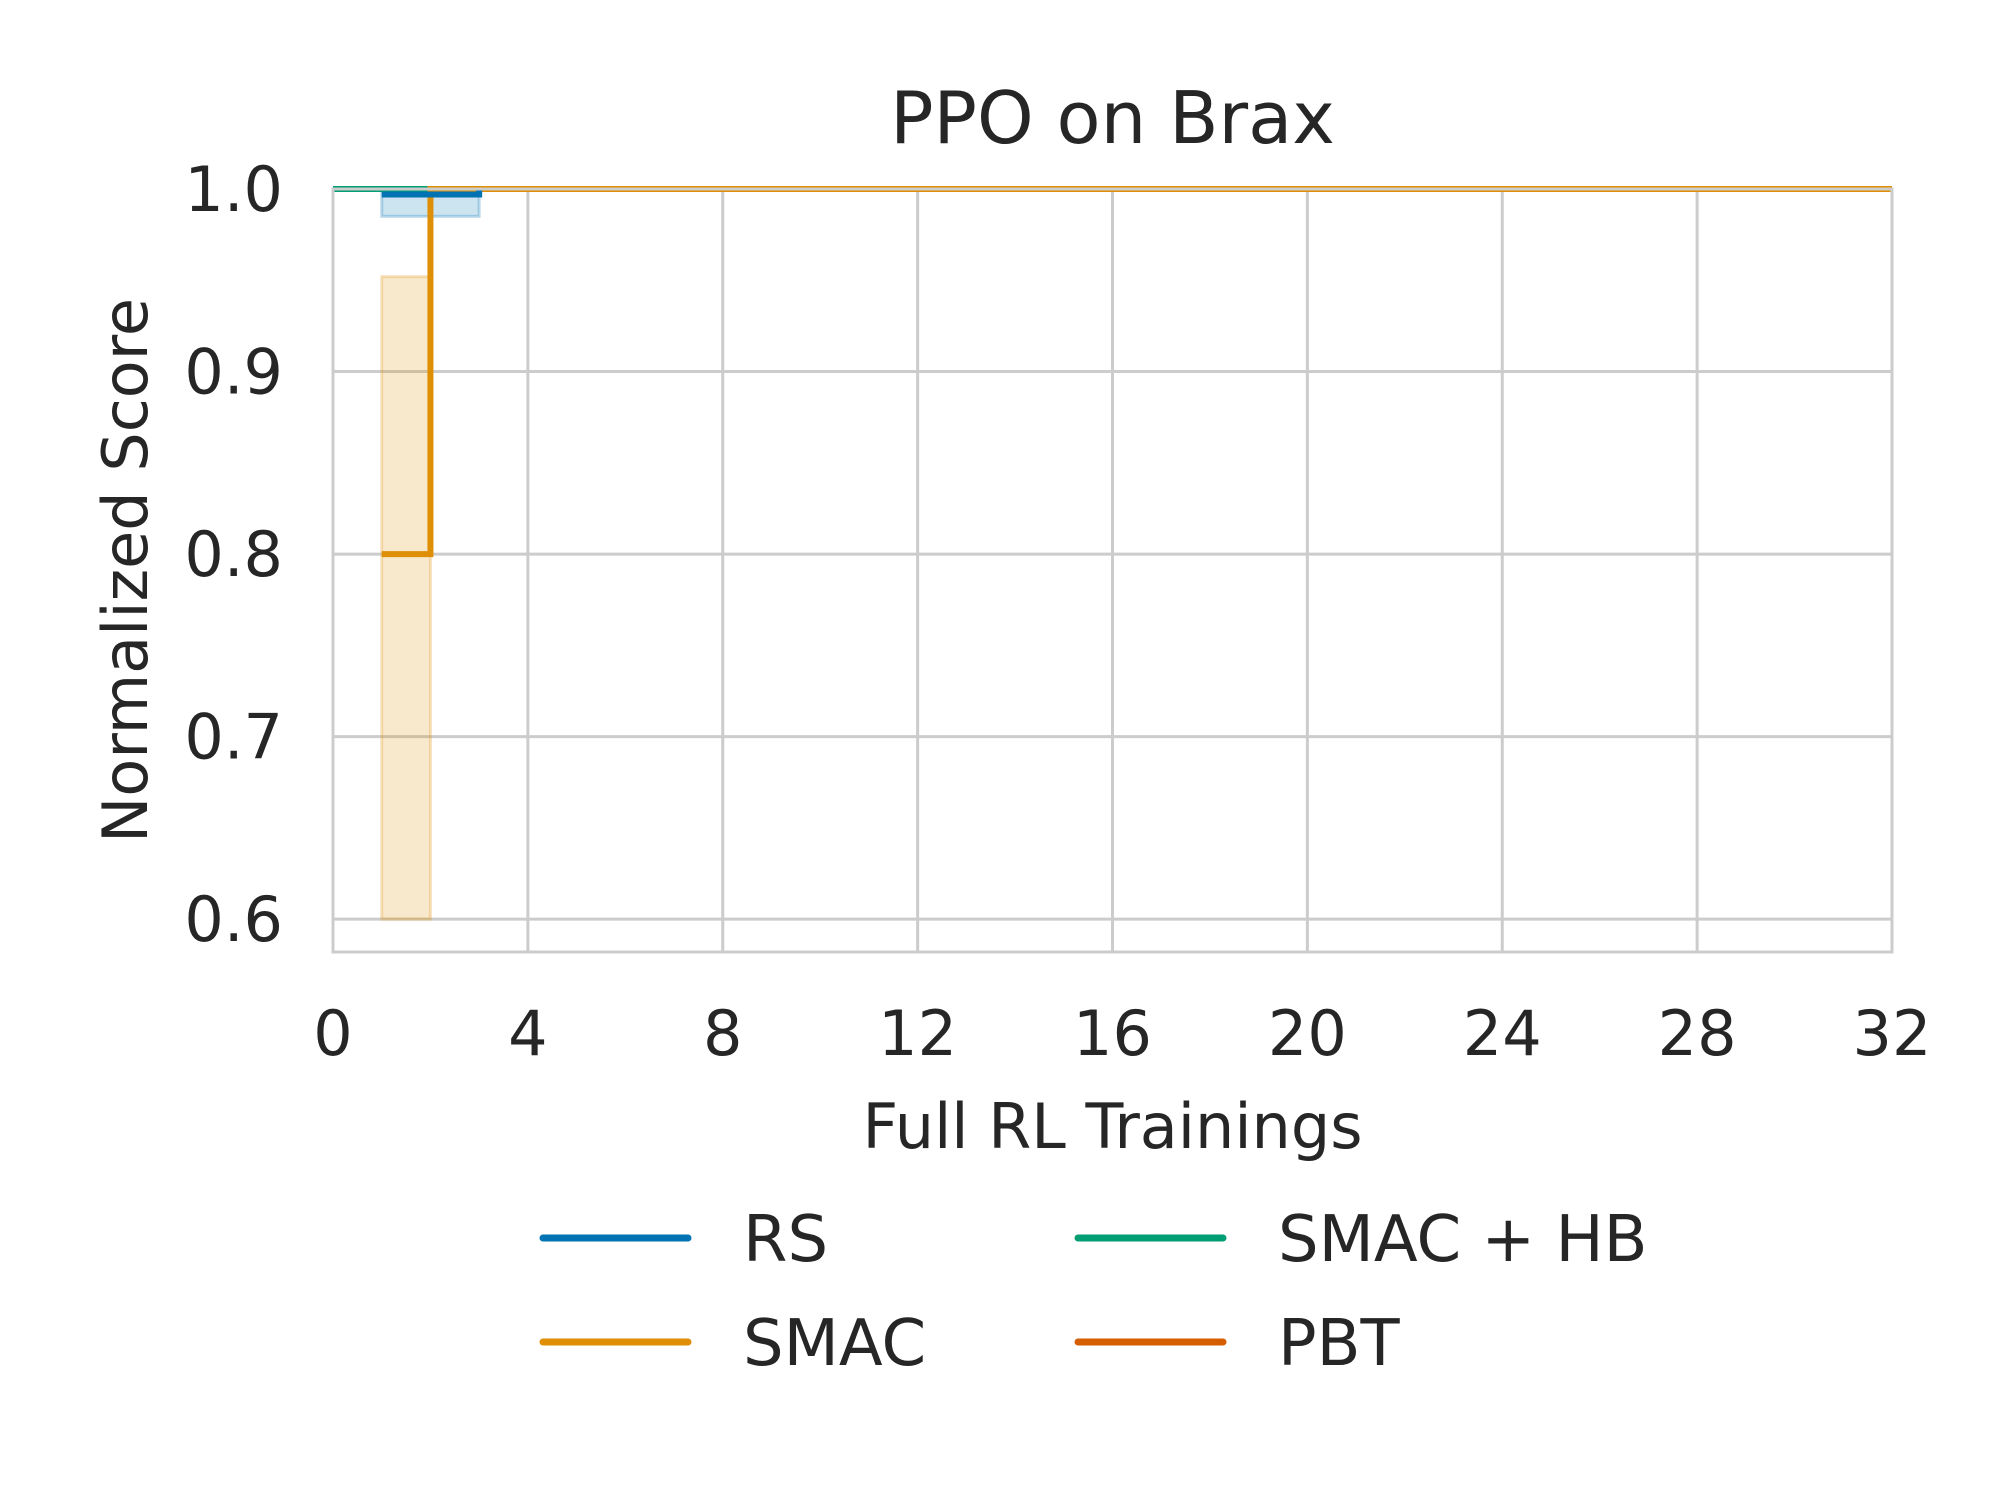 The image size is (2000, 1500). I want to click on y-tick-label: 0.7, so click(233, 737).